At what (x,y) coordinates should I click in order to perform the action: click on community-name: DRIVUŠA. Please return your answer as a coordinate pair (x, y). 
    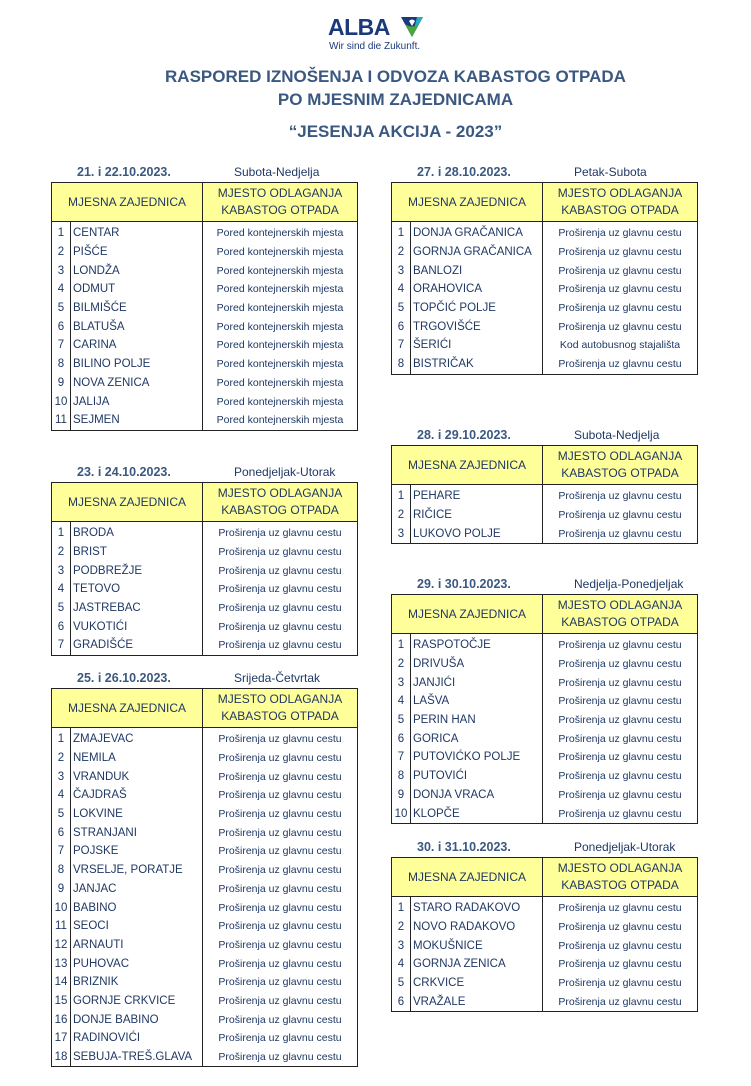
    Looking at the image, I should click on (476, 664).